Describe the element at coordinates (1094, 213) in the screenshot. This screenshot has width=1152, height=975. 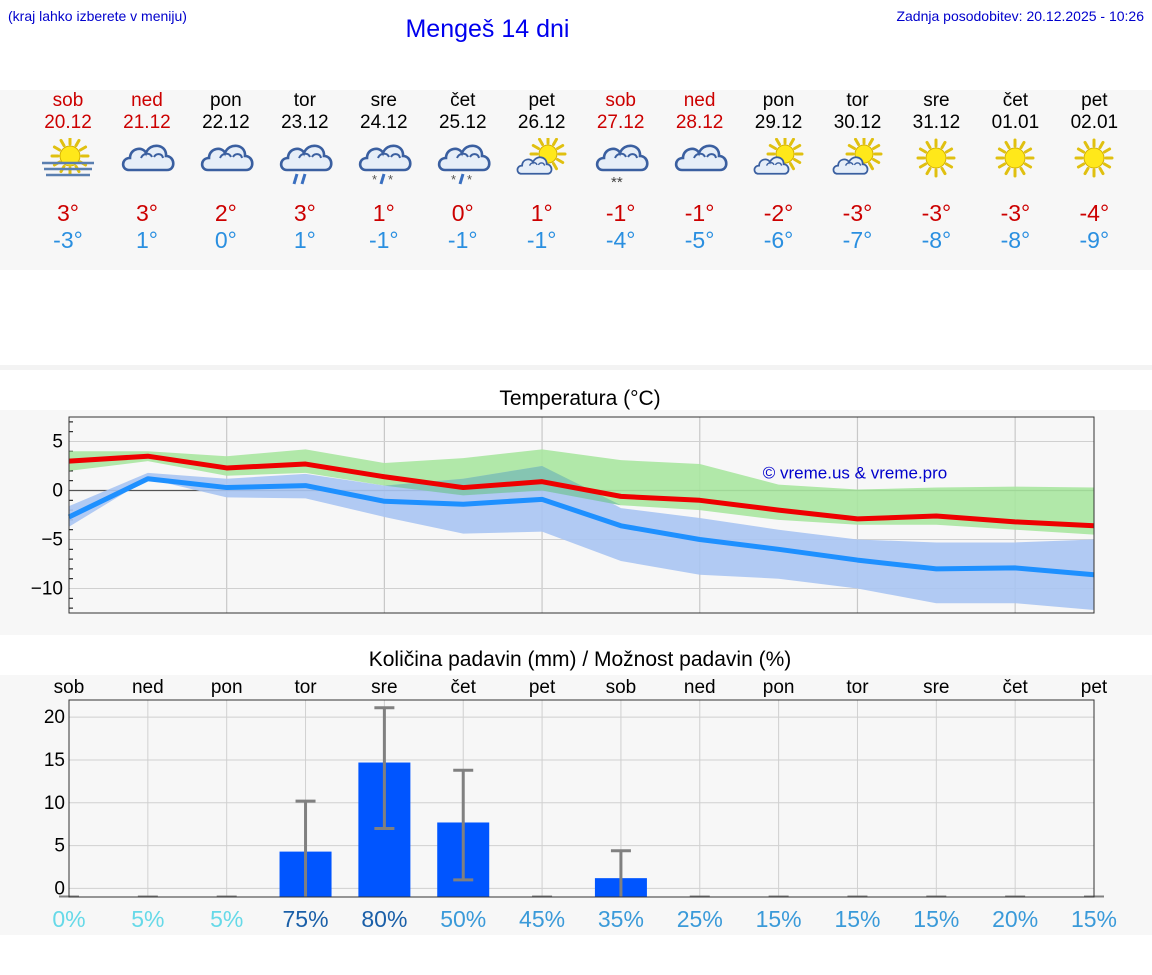
I see `temp-max: -4°` at that location.